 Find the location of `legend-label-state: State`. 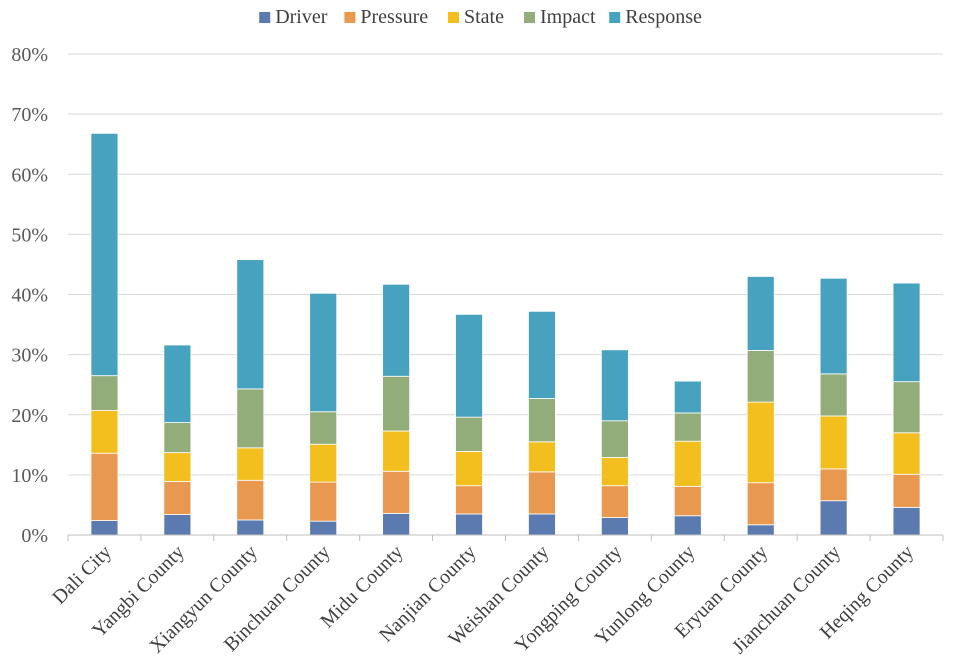

legend-label-state: State is located at coordinates (484, 17).